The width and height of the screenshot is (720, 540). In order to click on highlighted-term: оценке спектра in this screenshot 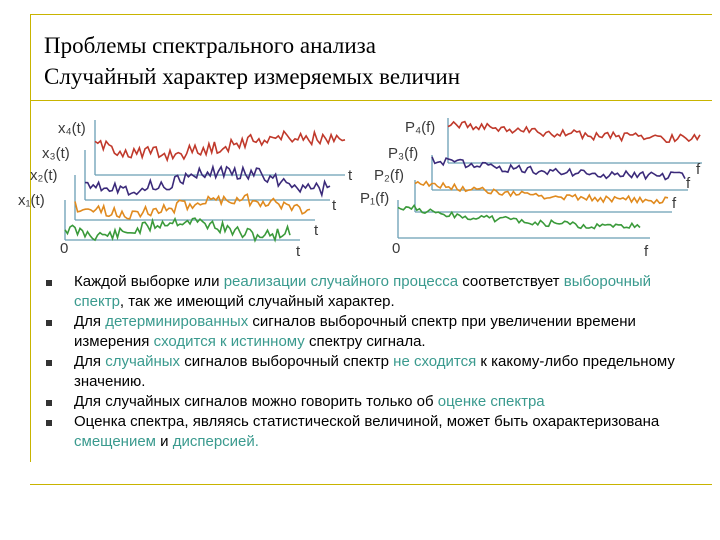, I will do `click(491, 401)`.